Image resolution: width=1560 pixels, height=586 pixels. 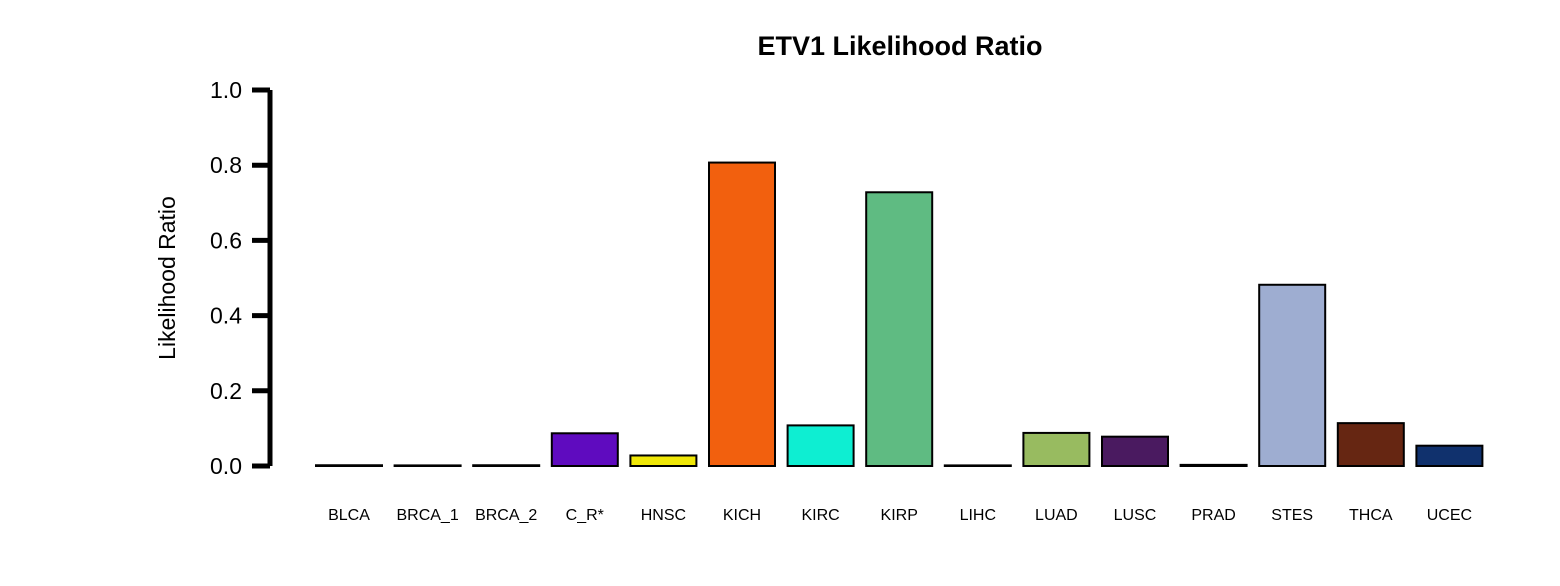 I want to click on bar-hnsc, so click(x=663, y=460).